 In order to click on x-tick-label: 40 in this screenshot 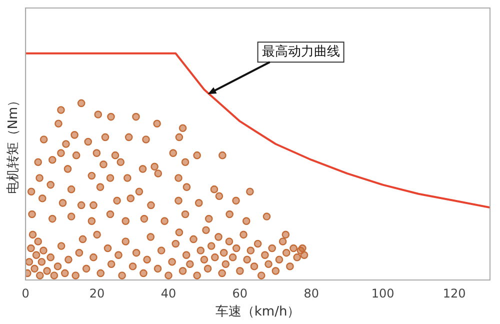, I will do `click(168, 293)`.